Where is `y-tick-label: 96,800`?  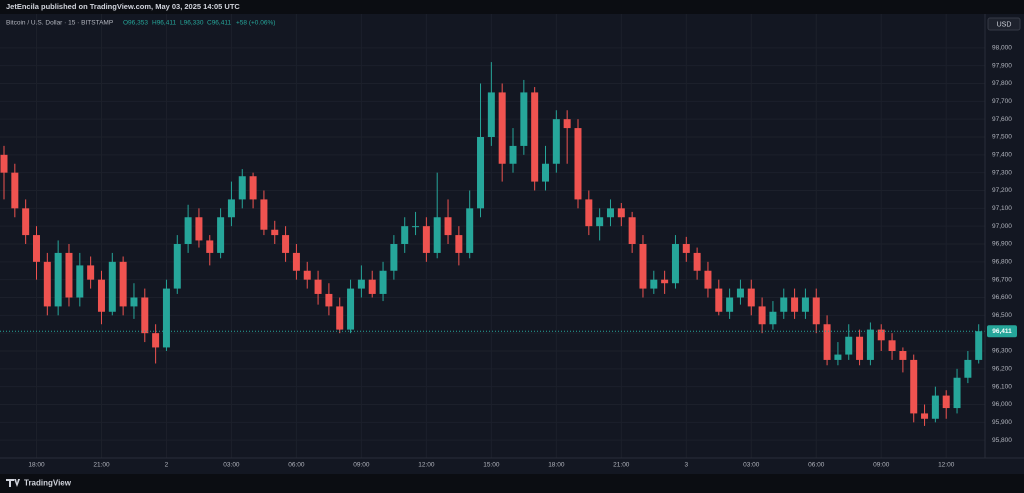 y-tick-label: 96,800 is located at coordinates (1002, 262).